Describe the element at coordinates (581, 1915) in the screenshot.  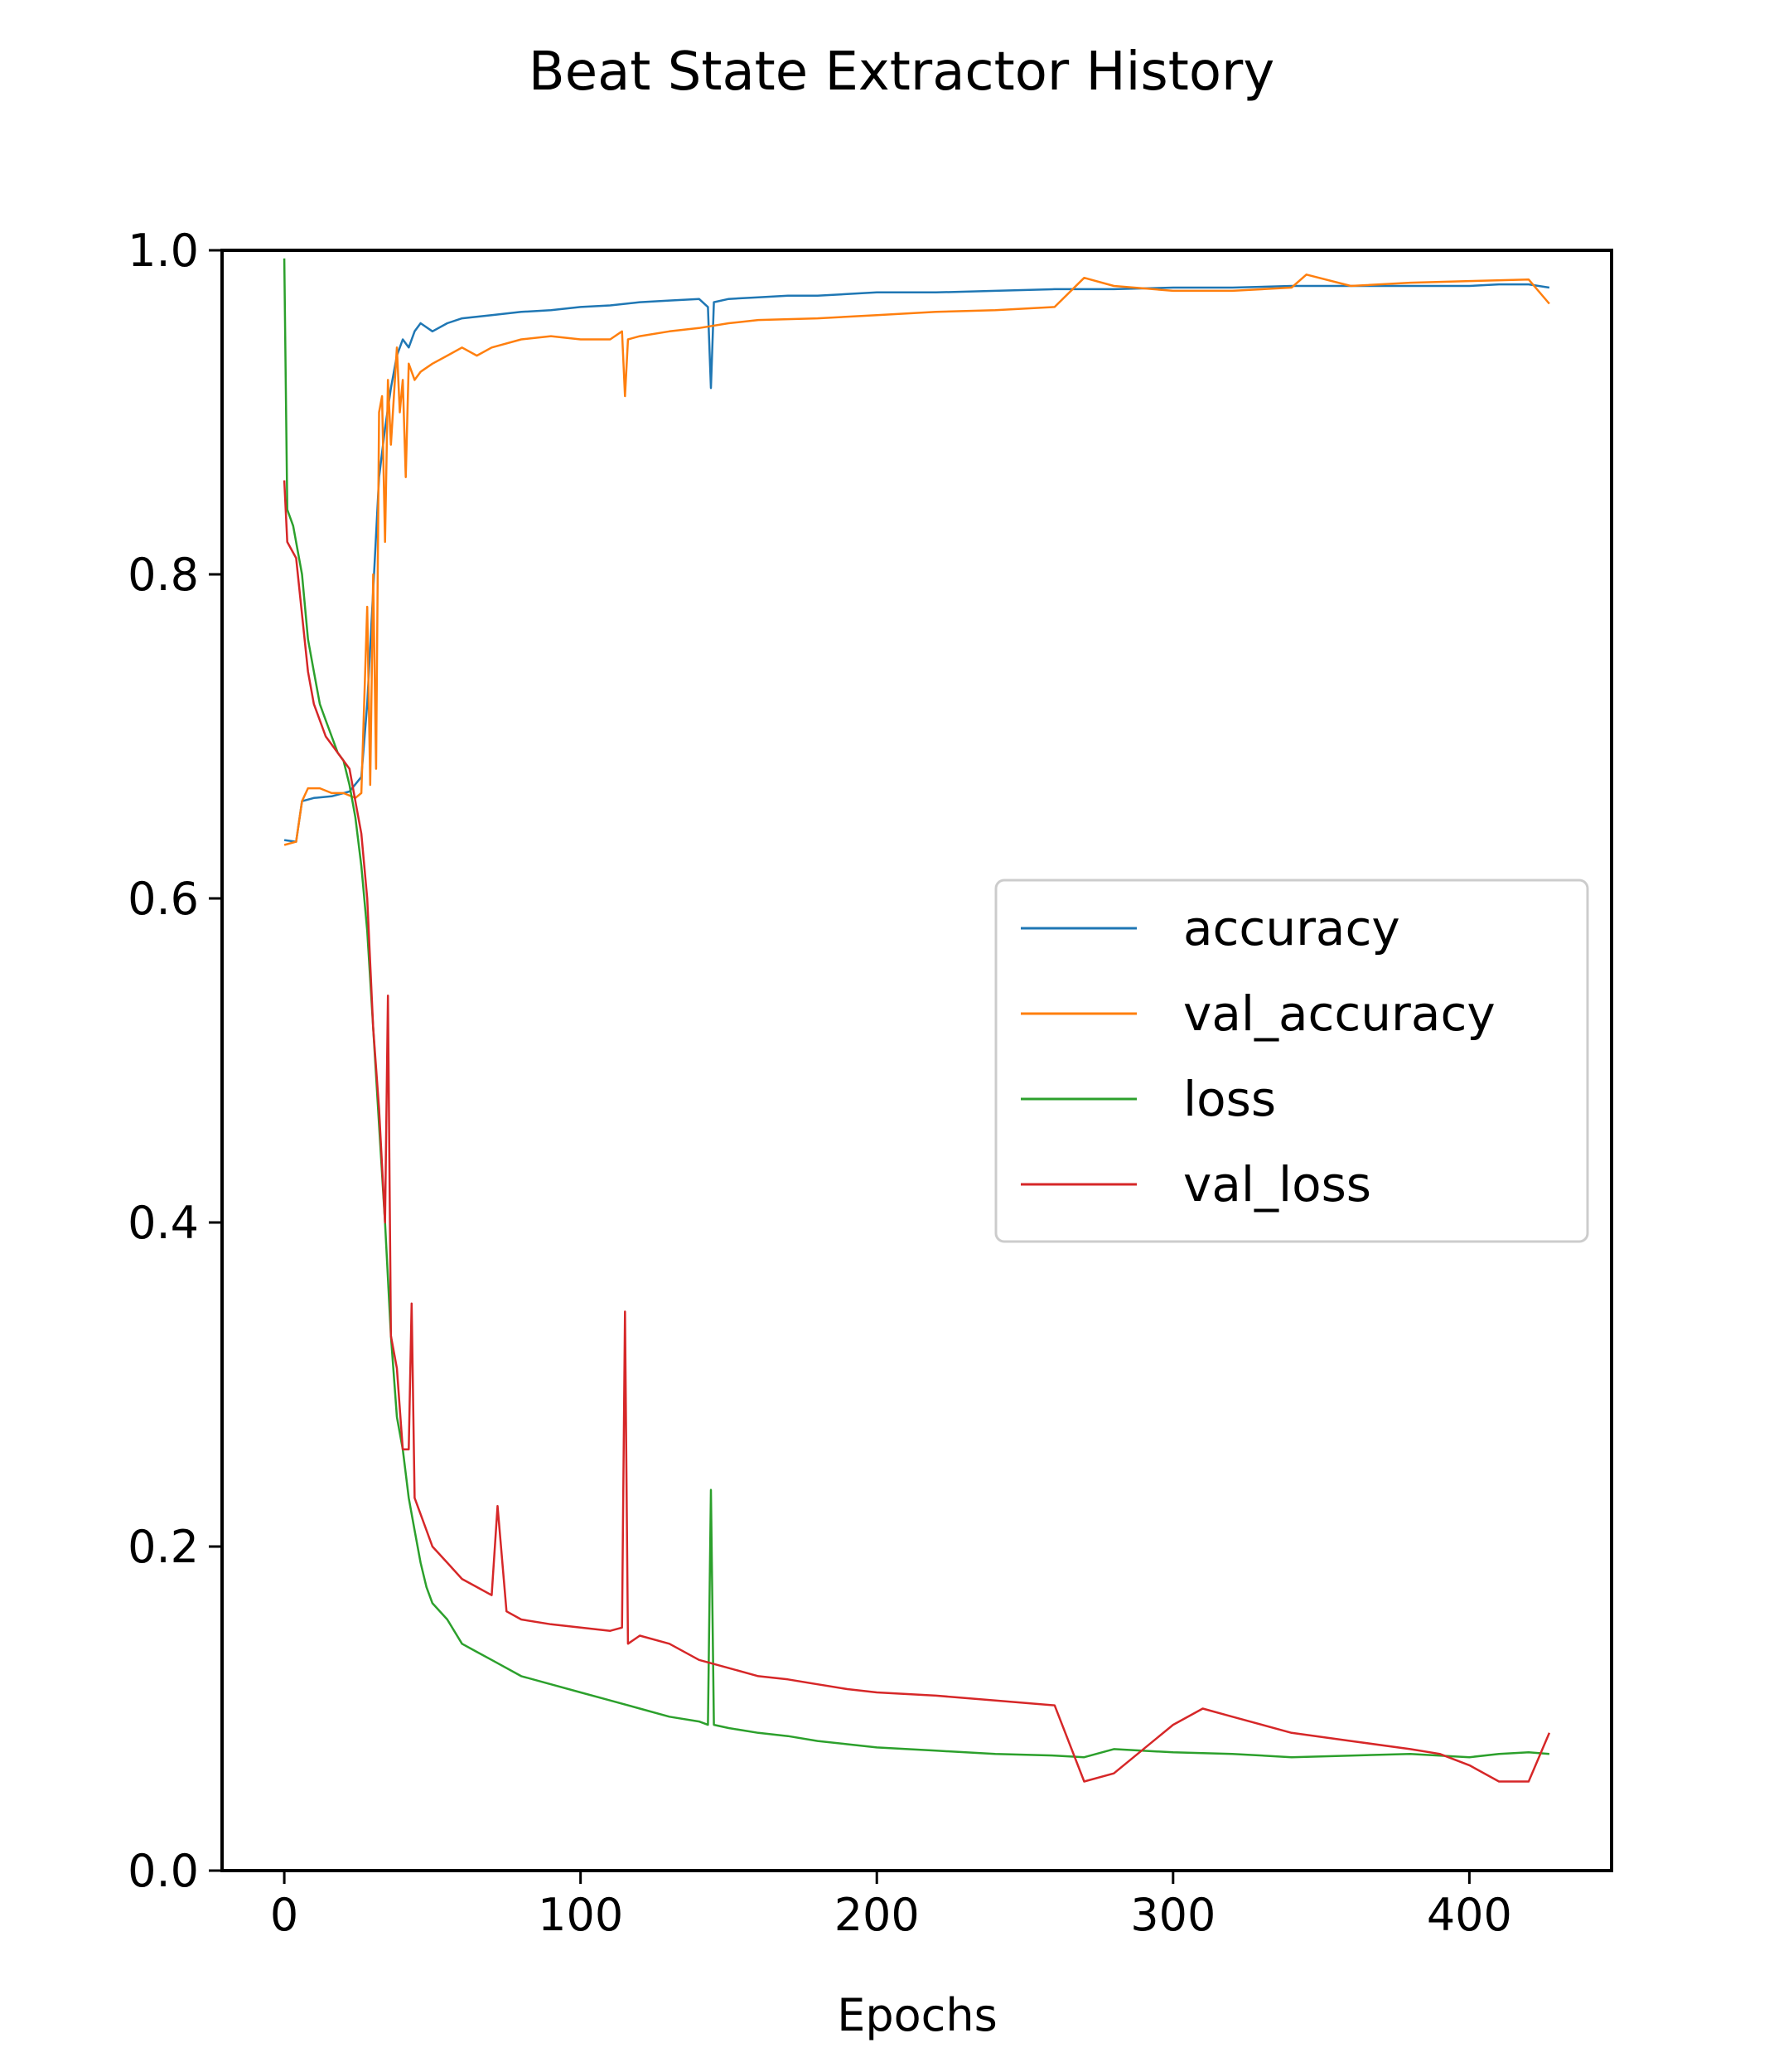
I see `x-tick-label: 100` at that location.